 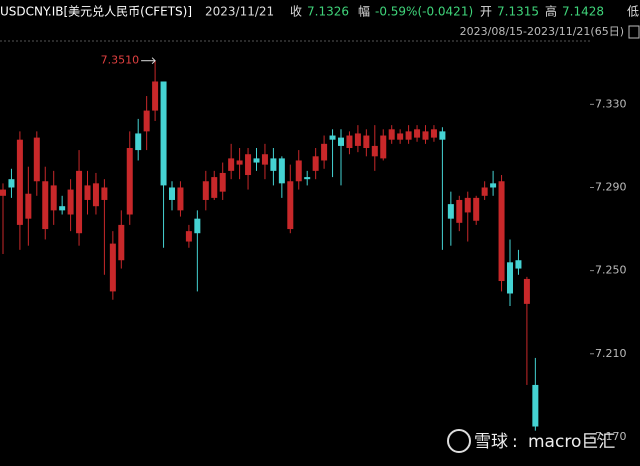 What do you see at coordinates (611, 186) in the screenshot?
I see `y-tick-label: 7.290` at bounding box center [611, 186].